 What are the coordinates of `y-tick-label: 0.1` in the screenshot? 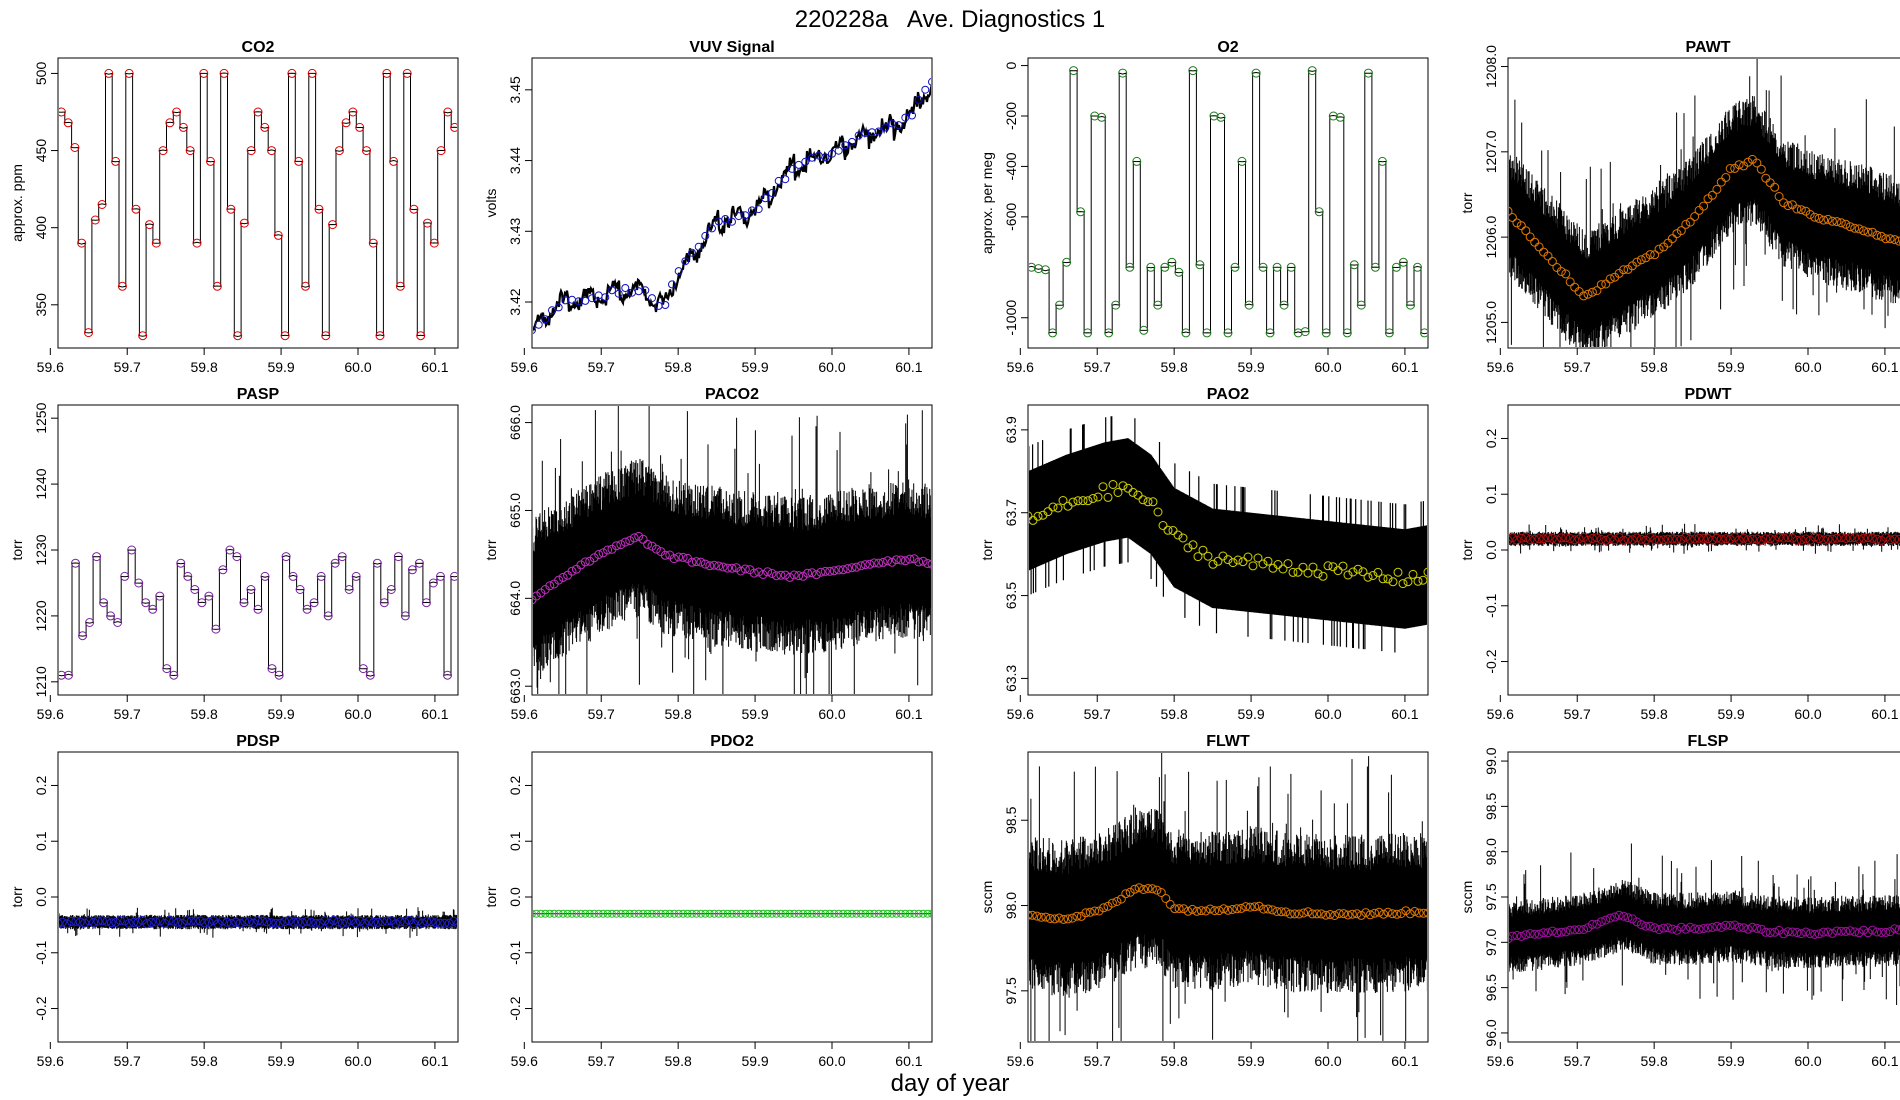 It's located at (1491, 494).